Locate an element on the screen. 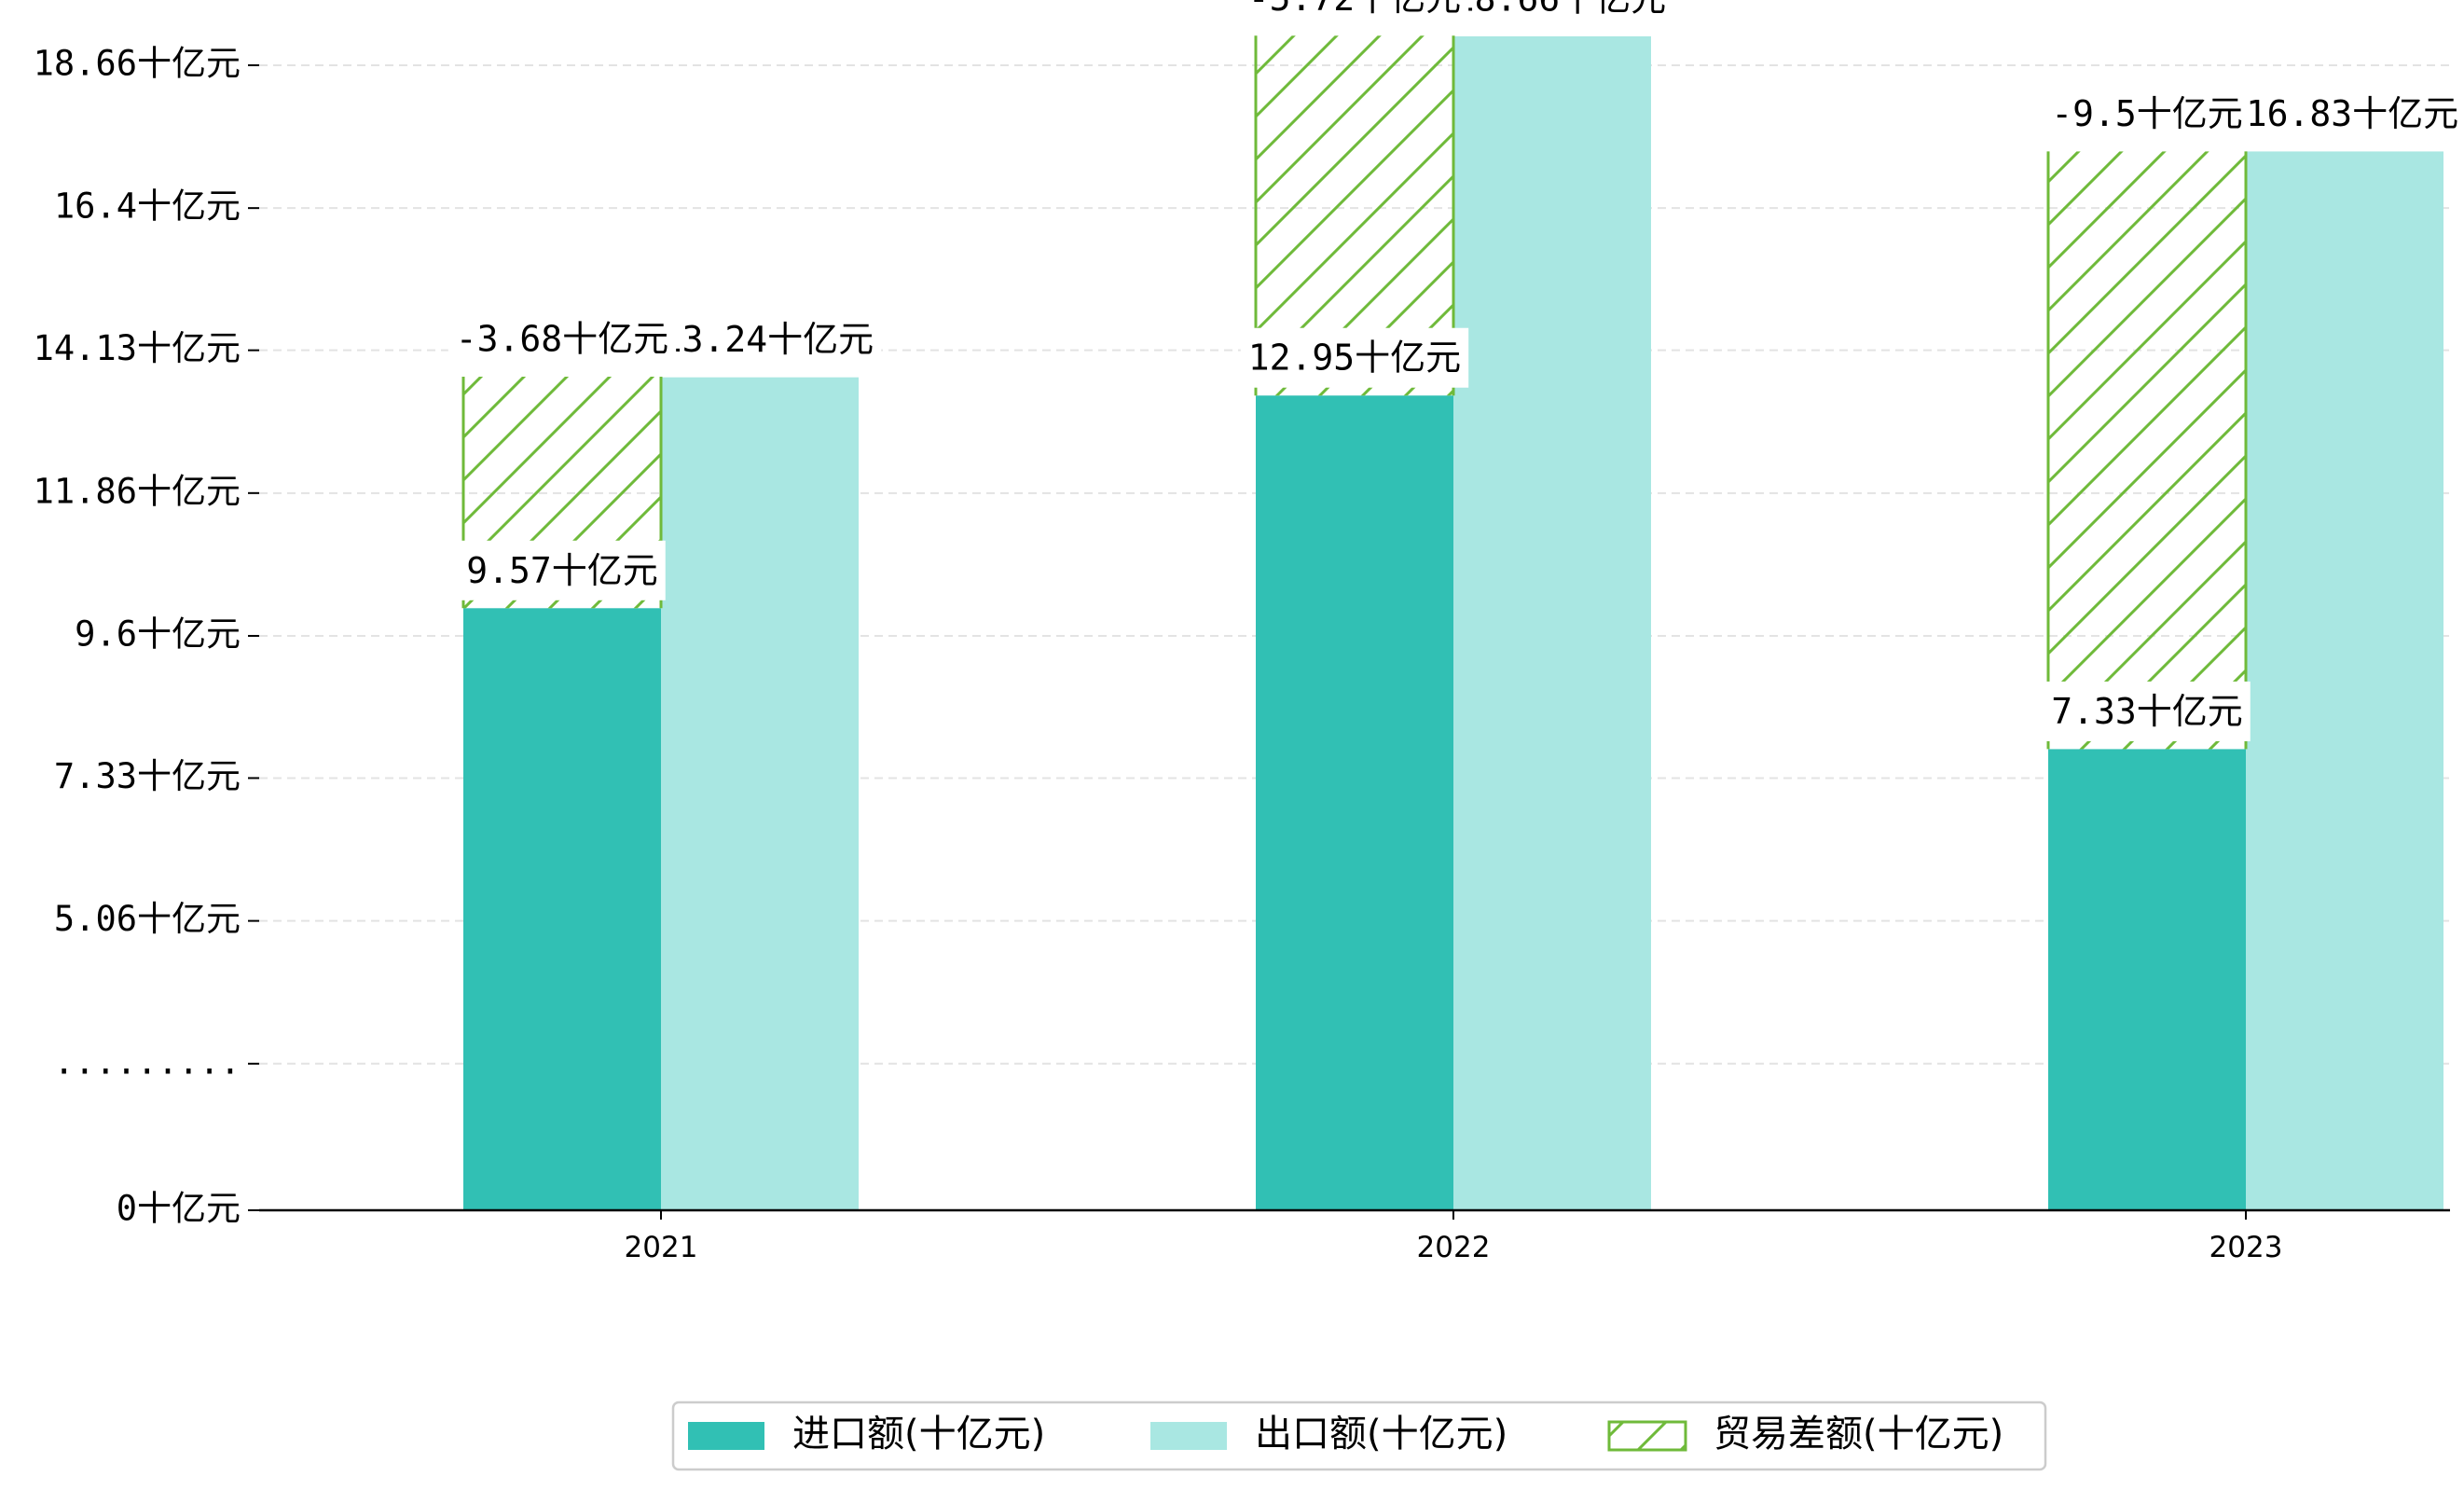  import-value-label: 9.57十亿元 is located at coordinates (562, 570).